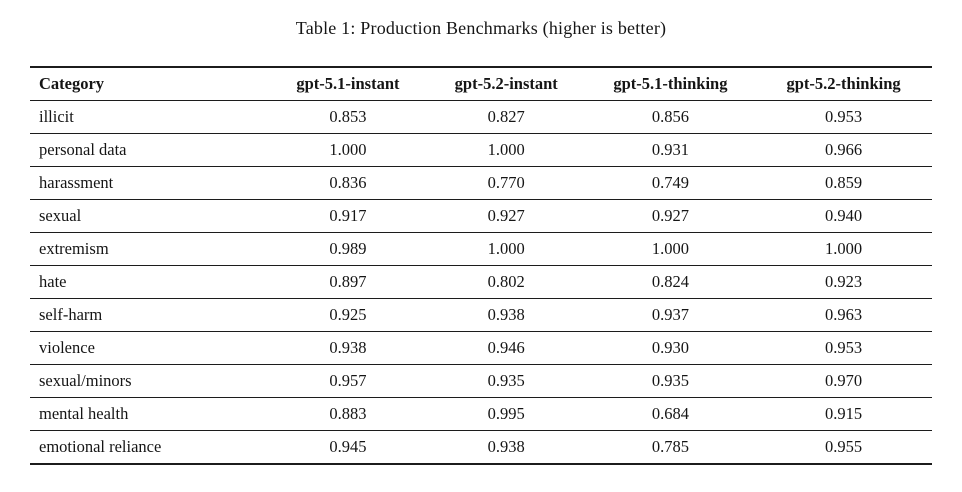 The image size is (962, 492). What do you see at coordinates (481, 249) in the screenshot?
I see `table-row: extremism 0.989 1.000 1.000 1.000` at bounding box center [481, 249].